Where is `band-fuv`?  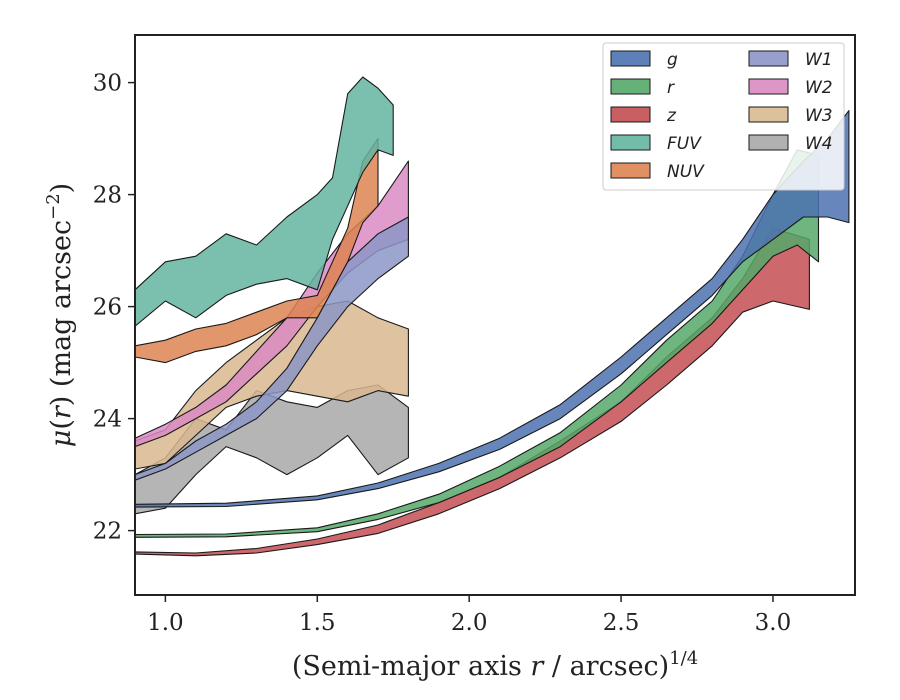 band-fuv is located at coordinates (264, 201).